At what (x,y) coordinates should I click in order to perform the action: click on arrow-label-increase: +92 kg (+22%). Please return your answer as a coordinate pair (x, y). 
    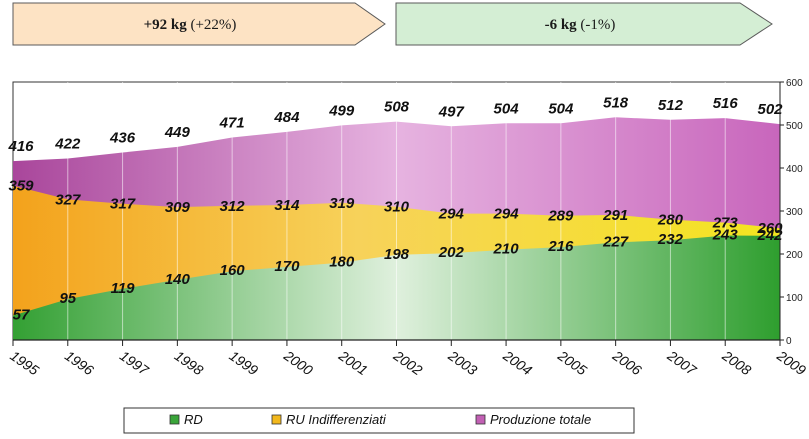
    Looking at the image, I should click on (190, 25).